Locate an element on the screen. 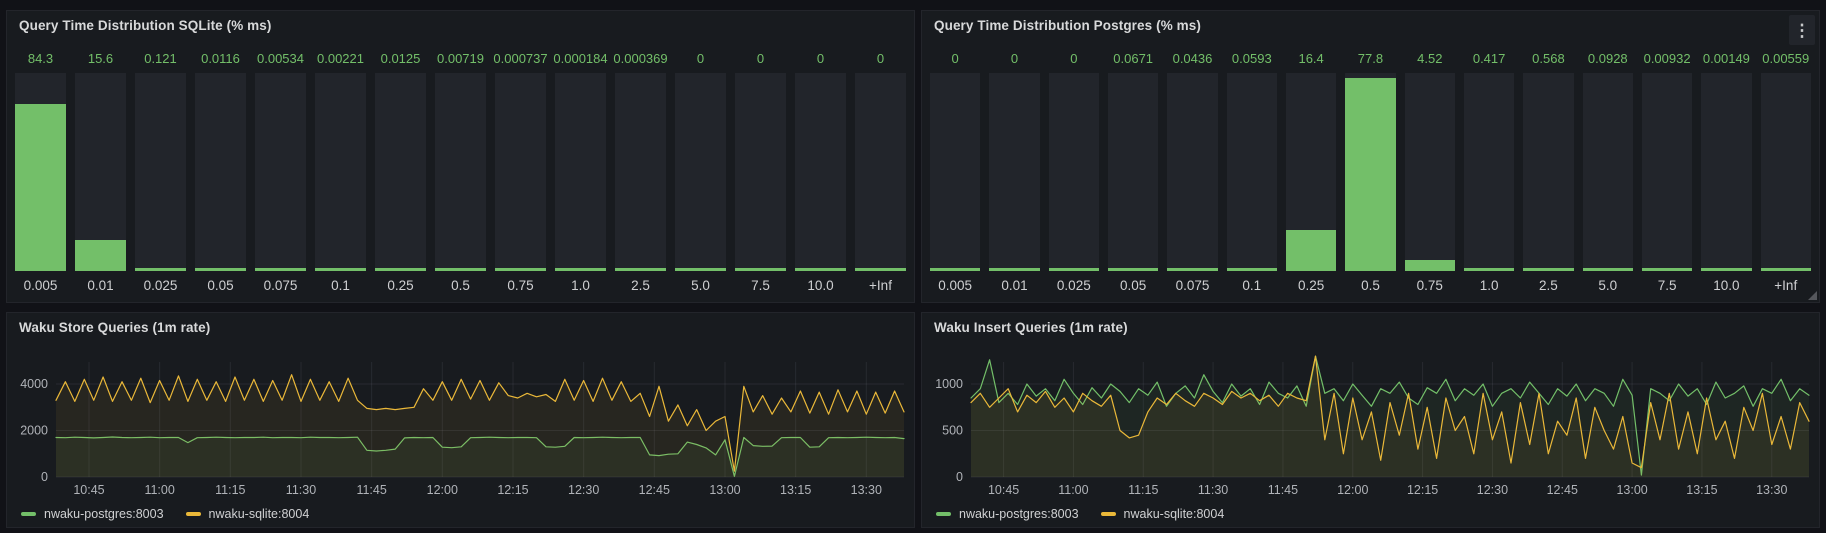 The width and height of the screenshot is (1826, 533). histogram-bucket: 84.3 0.005 is located at coordinates (40, 168).